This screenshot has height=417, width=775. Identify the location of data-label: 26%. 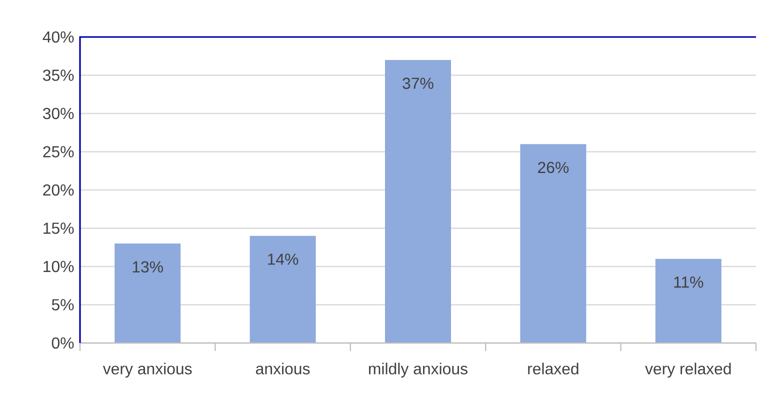
(553, 168).